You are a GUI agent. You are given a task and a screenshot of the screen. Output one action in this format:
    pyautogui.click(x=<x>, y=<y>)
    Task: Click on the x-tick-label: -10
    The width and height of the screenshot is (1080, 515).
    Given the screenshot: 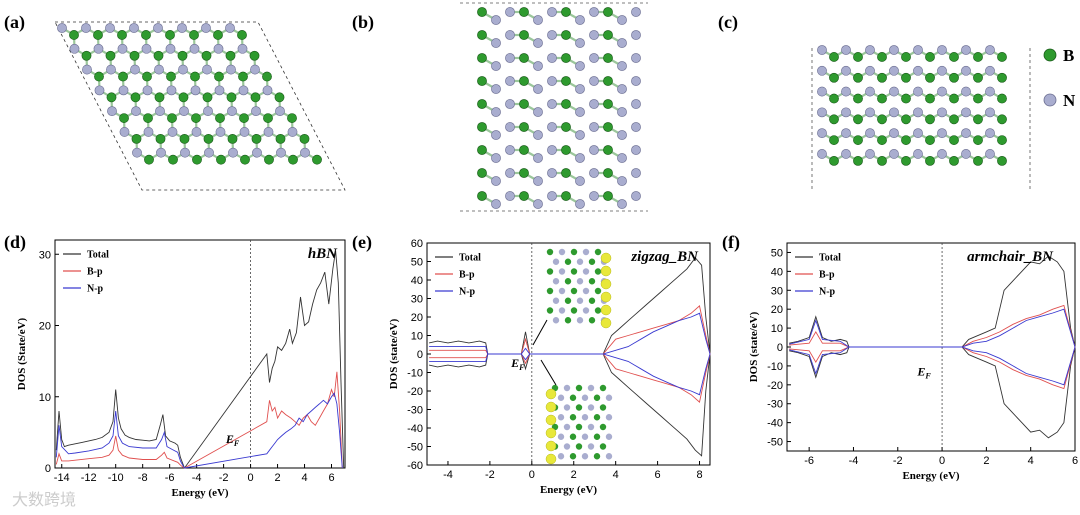 What is the action you would take?
    pyautogui.click(x=116, y=478)
    